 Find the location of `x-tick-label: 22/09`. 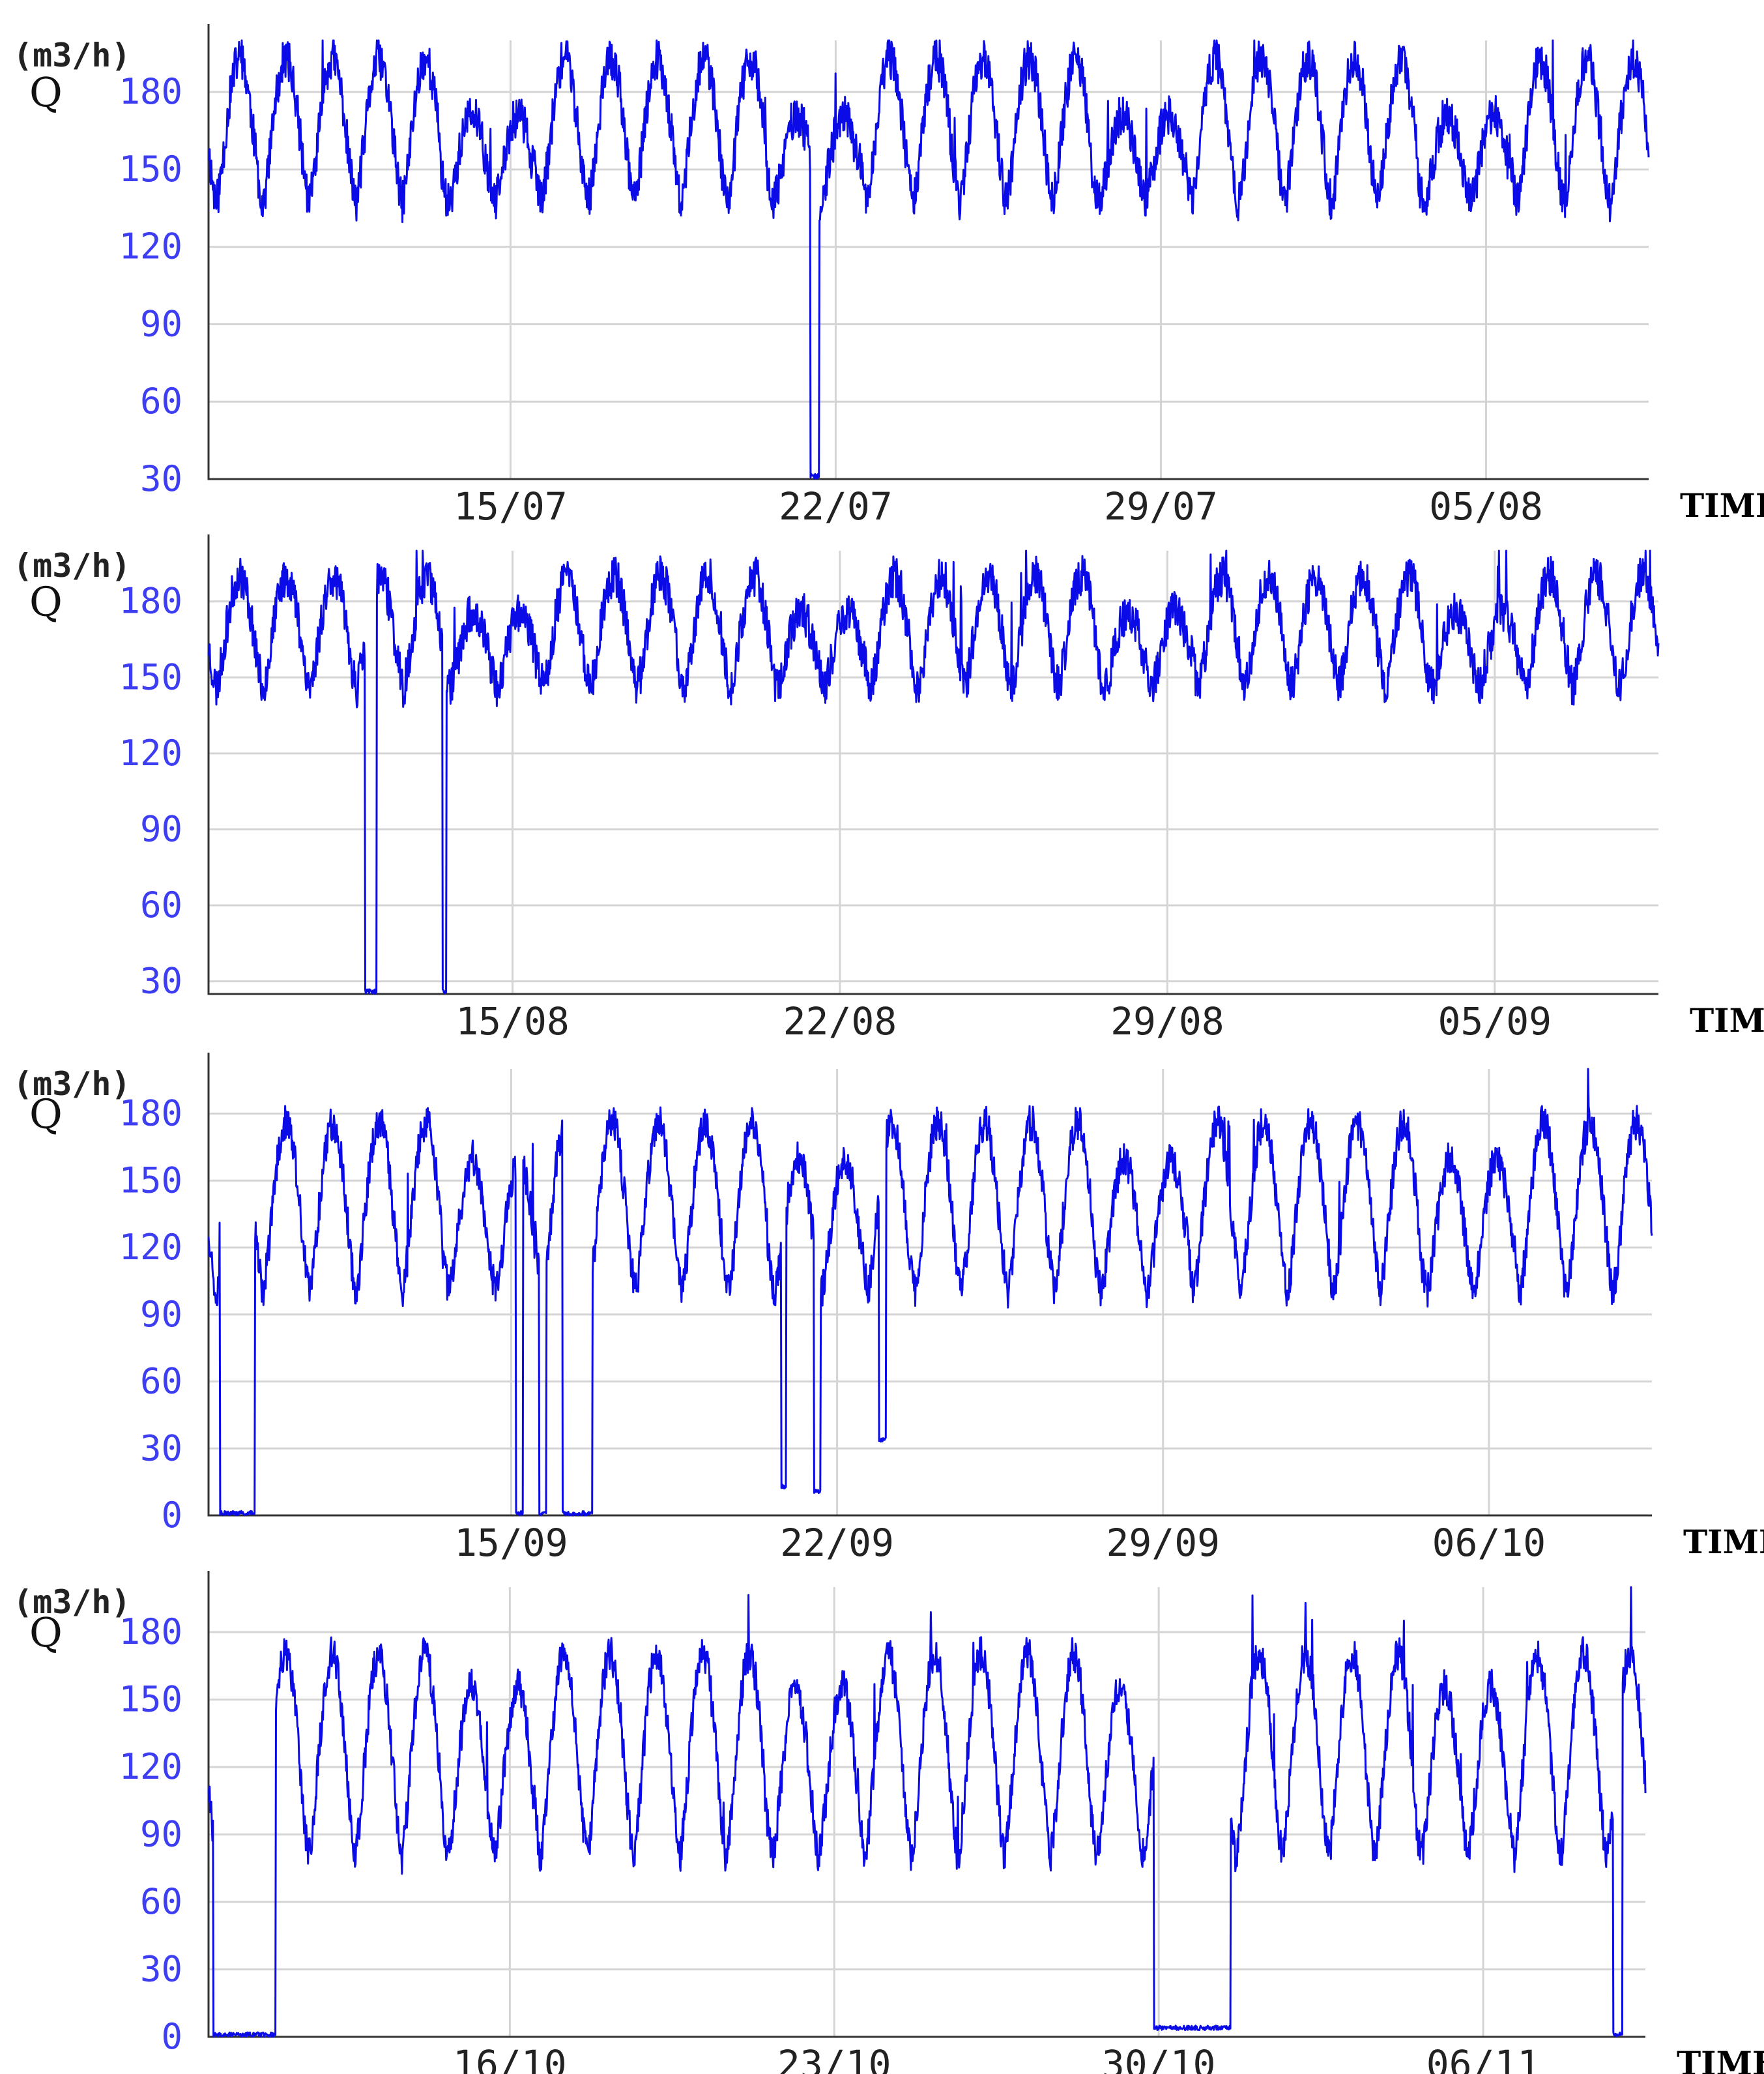

x-tick-label: 22/09 is located at coordinates (837, 1543).